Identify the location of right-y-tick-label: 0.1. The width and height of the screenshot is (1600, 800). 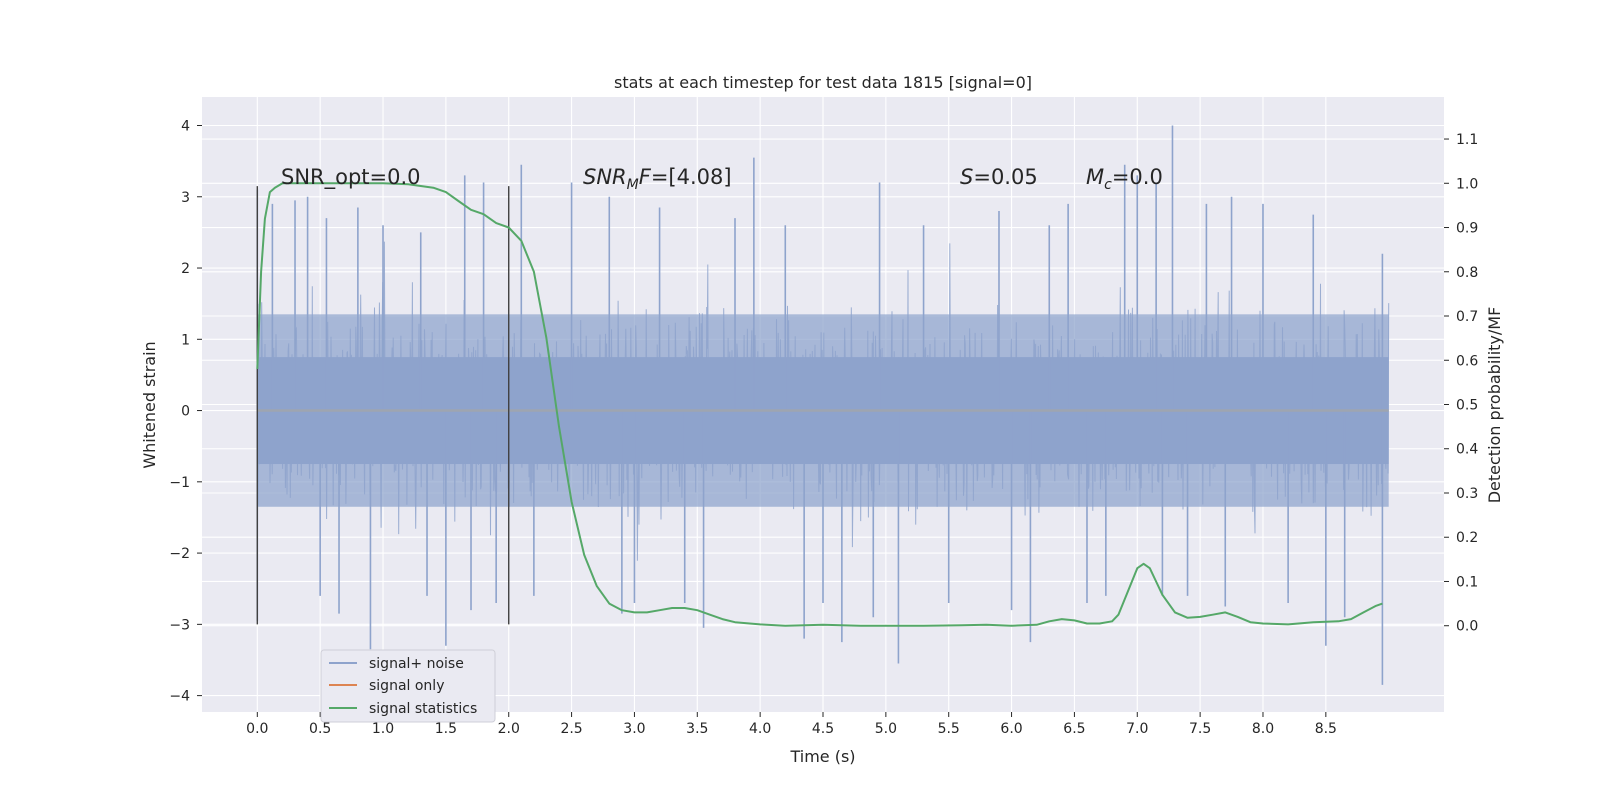
(1467, 582).